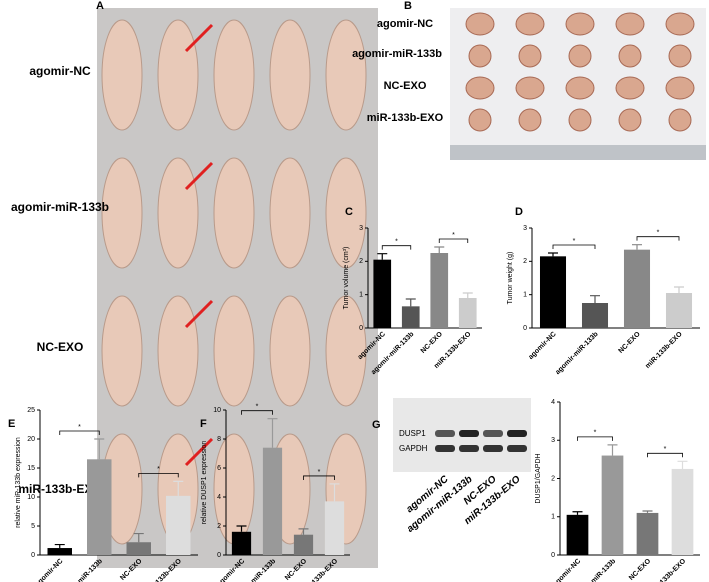 This screenshot has width=709, height=582. Describe the element at coordinates (413, 448) in the screenshot. I see `band-label: GAPDH` at that location.